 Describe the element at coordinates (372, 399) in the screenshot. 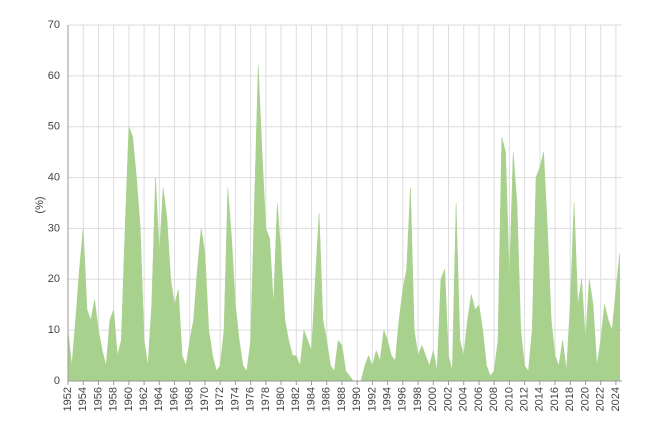

I see `x-tick-label: 1992` at that location.